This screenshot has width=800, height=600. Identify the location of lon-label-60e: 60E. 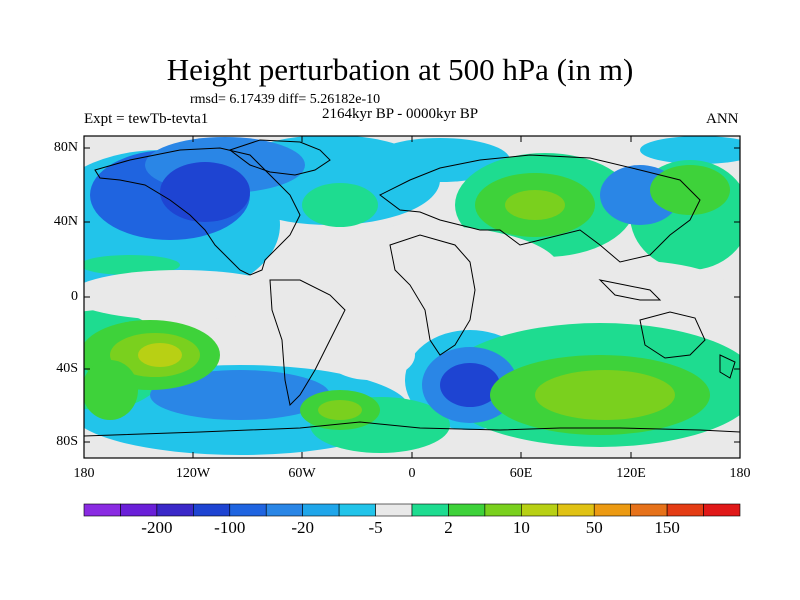
(521, 473).